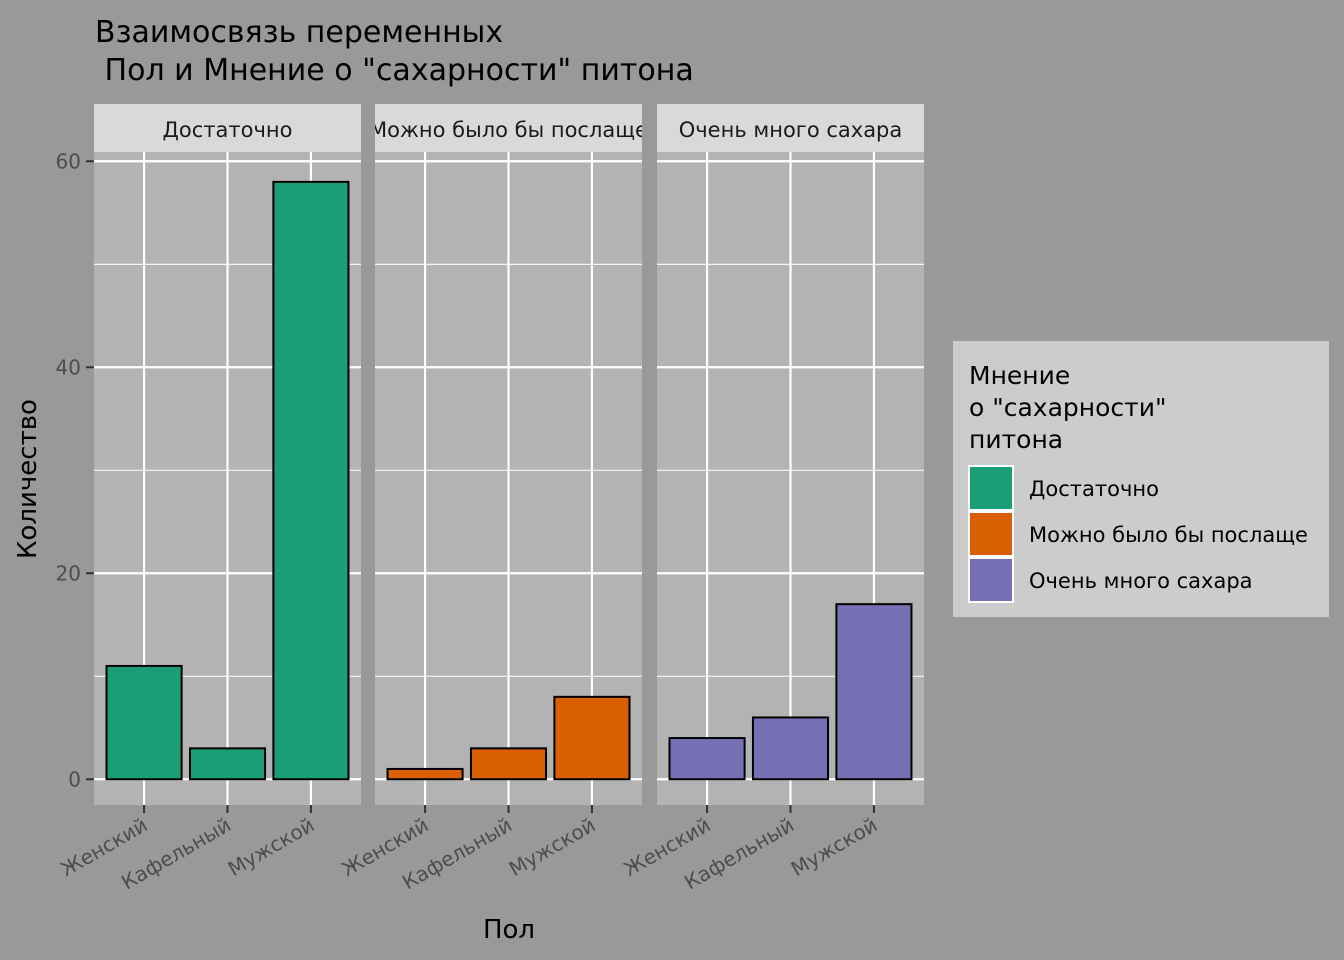  Describe the element at coordinates (394, 70) in the screenshot. I see `chart-title-line-2: Пол и Мнение о "сахарности" питона` at that location.